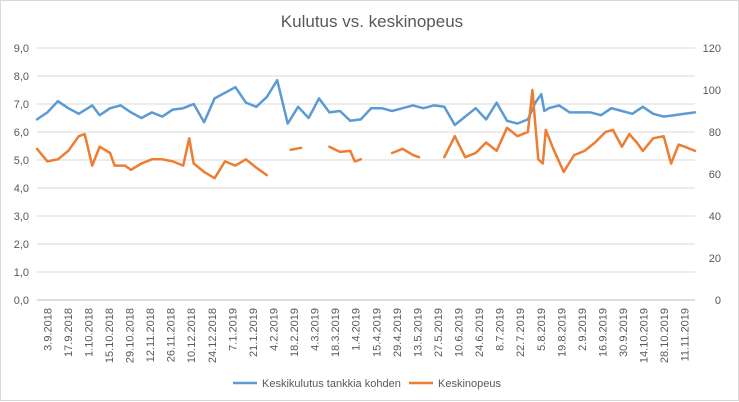 The image size is (739, 402). Describe the element at coordinates (336, 332) in the screenshot. I see `x-axis-tick-label: 18.3.2019` at that location.